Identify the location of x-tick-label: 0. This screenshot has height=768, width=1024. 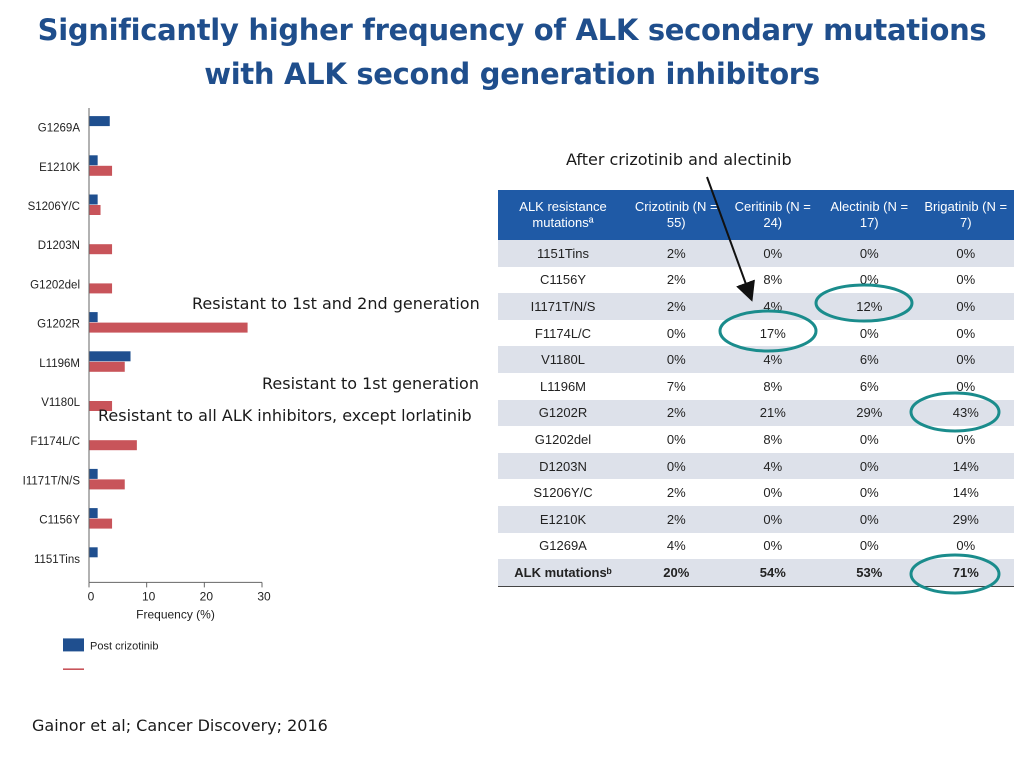
(91, 596).